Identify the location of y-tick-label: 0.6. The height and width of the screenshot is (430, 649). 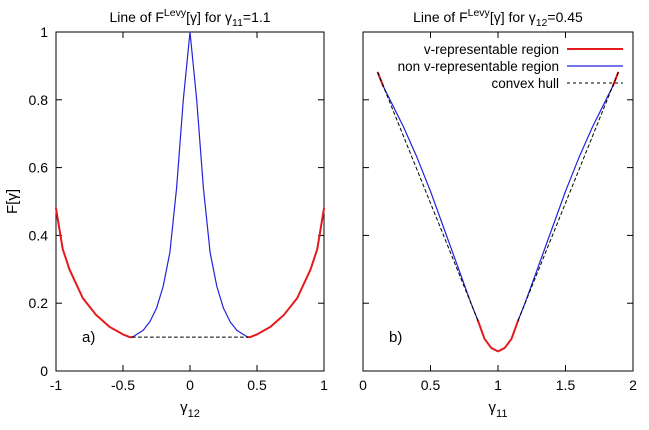
(39, 168).